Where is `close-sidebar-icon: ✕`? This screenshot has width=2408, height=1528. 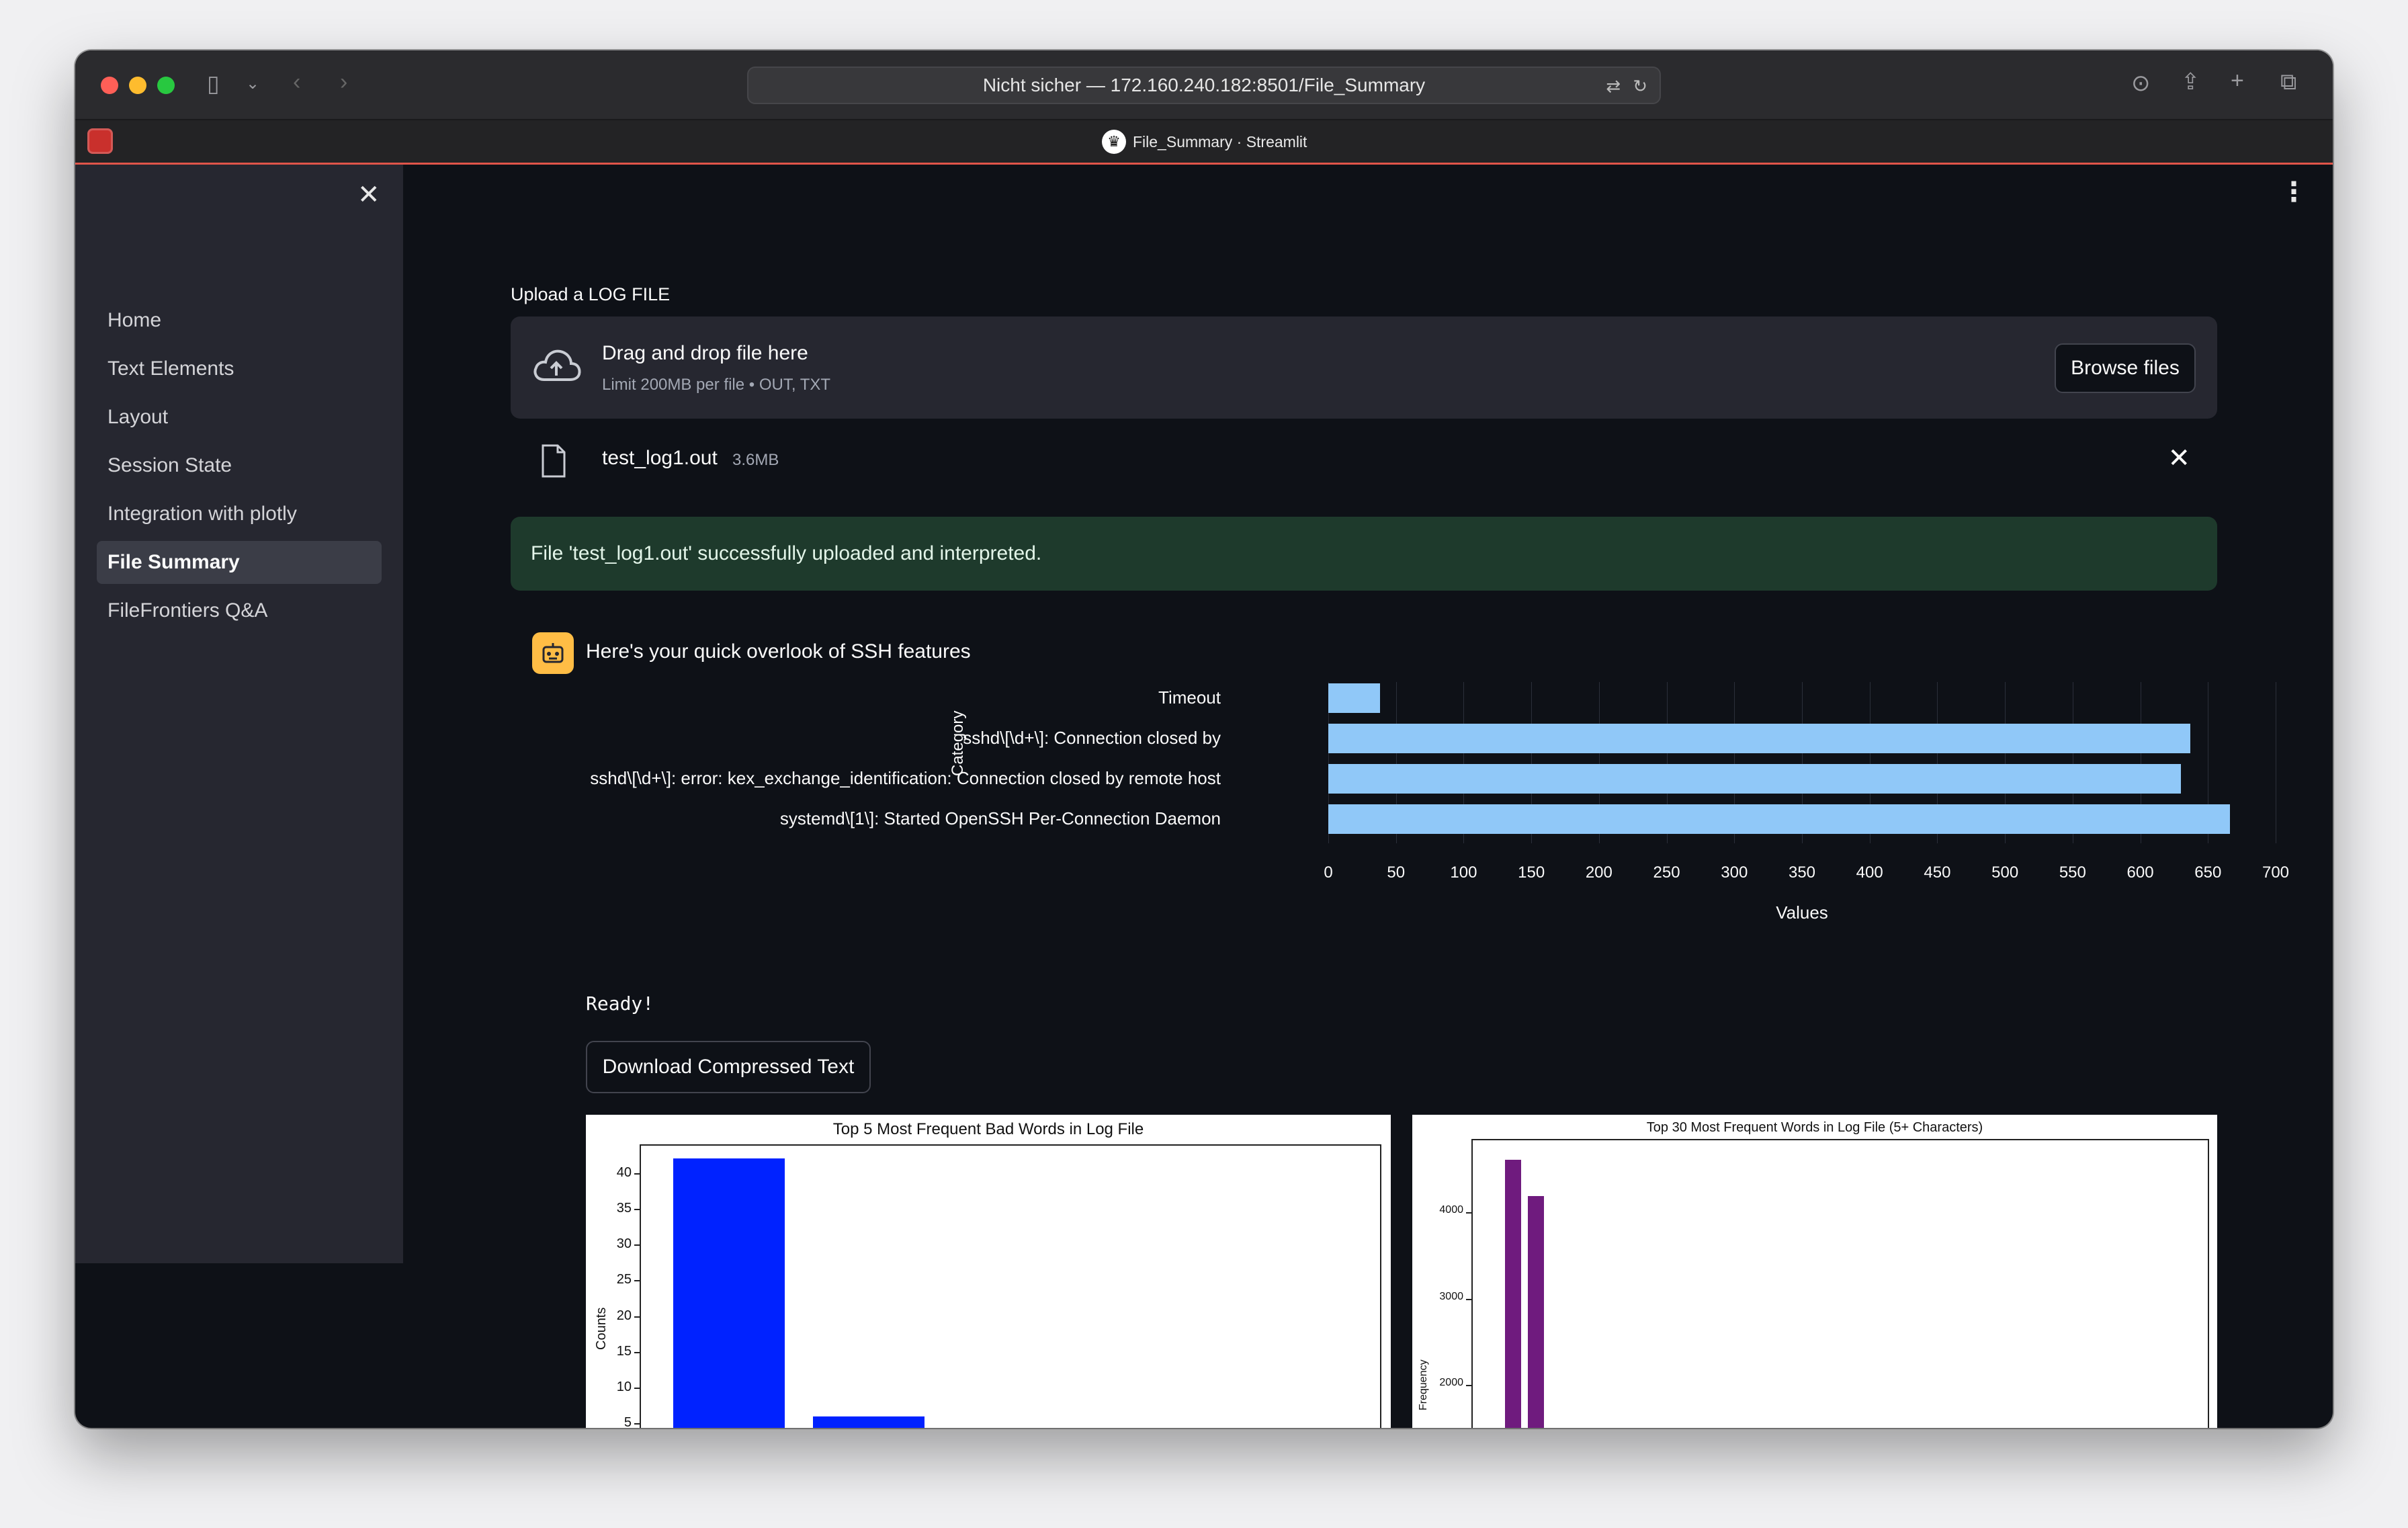
close-sidebar-icon: ✕ is located at coordinates (368, 195).